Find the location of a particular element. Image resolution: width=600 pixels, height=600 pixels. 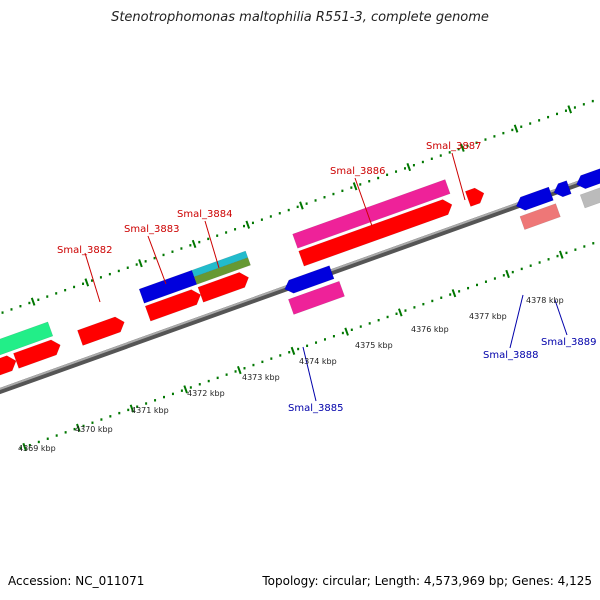

scale-label: 4370 kbp is located at coordinates (94, 429).